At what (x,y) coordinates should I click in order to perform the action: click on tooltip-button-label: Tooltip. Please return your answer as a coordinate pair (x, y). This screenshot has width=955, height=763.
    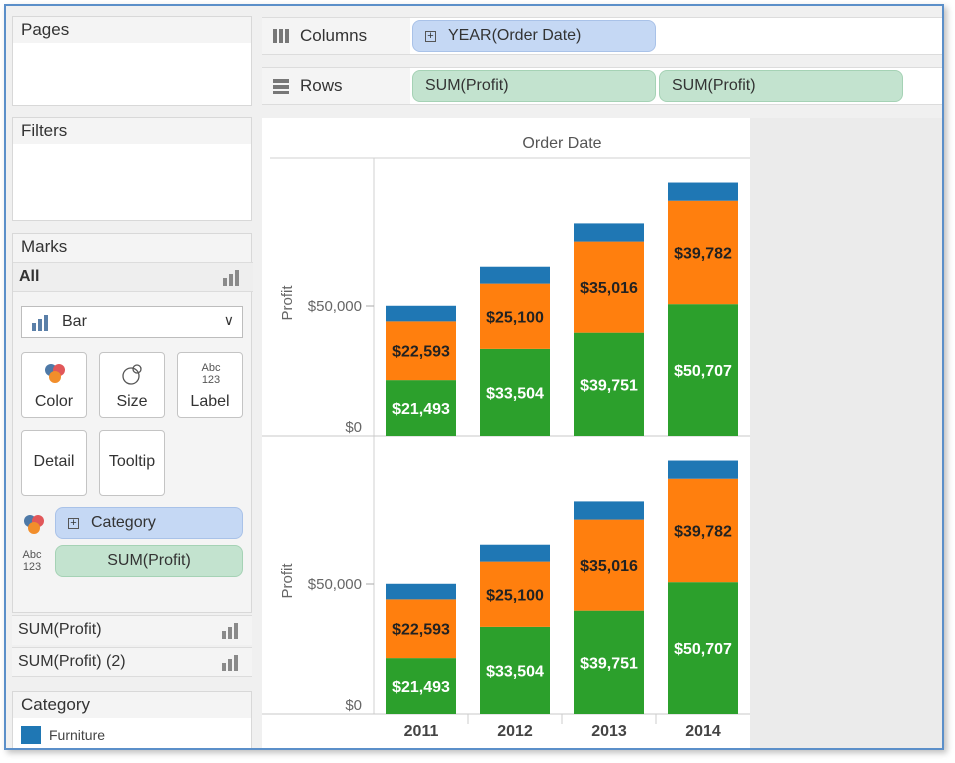
    Looking at the image, I should click on (132, 461).